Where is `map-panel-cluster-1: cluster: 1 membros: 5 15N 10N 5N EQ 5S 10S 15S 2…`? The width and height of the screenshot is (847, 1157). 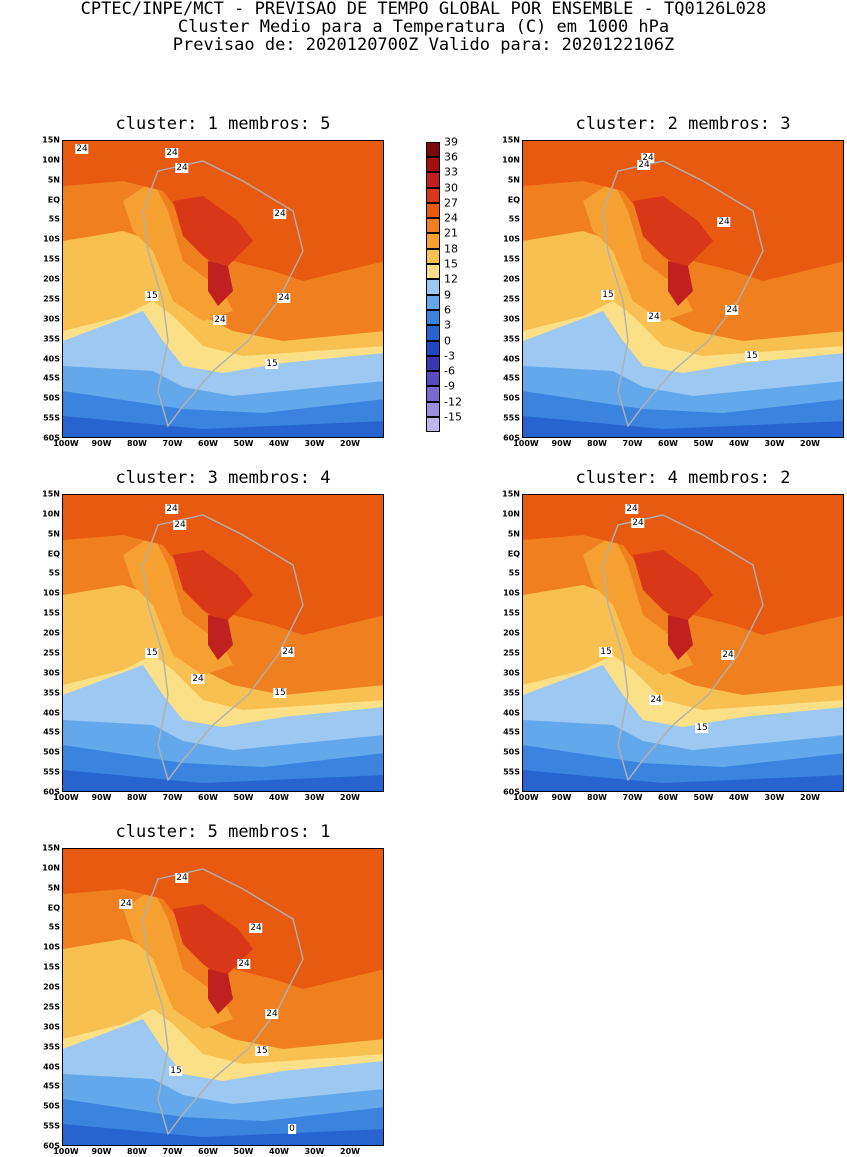 map-panel-cluster-1: cluster: 1 membros: 5 15N 10N 5N EQ 5S 10S 15S 2… is located at coordinates (213, 281).